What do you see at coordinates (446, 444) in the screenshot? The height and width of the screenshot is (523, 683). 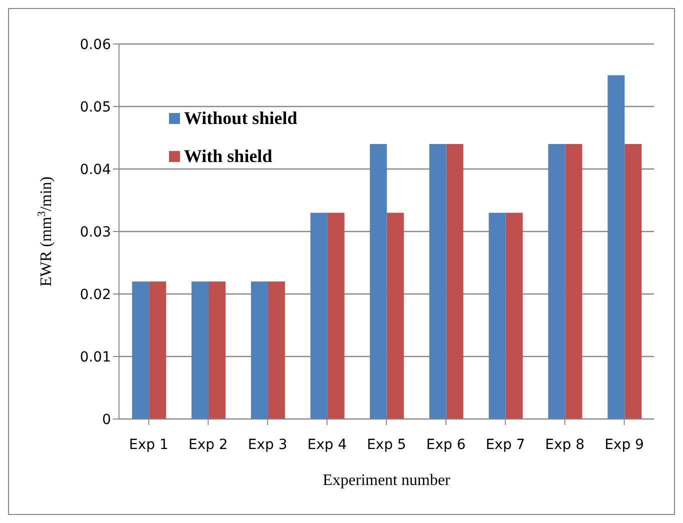 I see `x-tick-label: Exp 6` at bounding box center [446, 444].